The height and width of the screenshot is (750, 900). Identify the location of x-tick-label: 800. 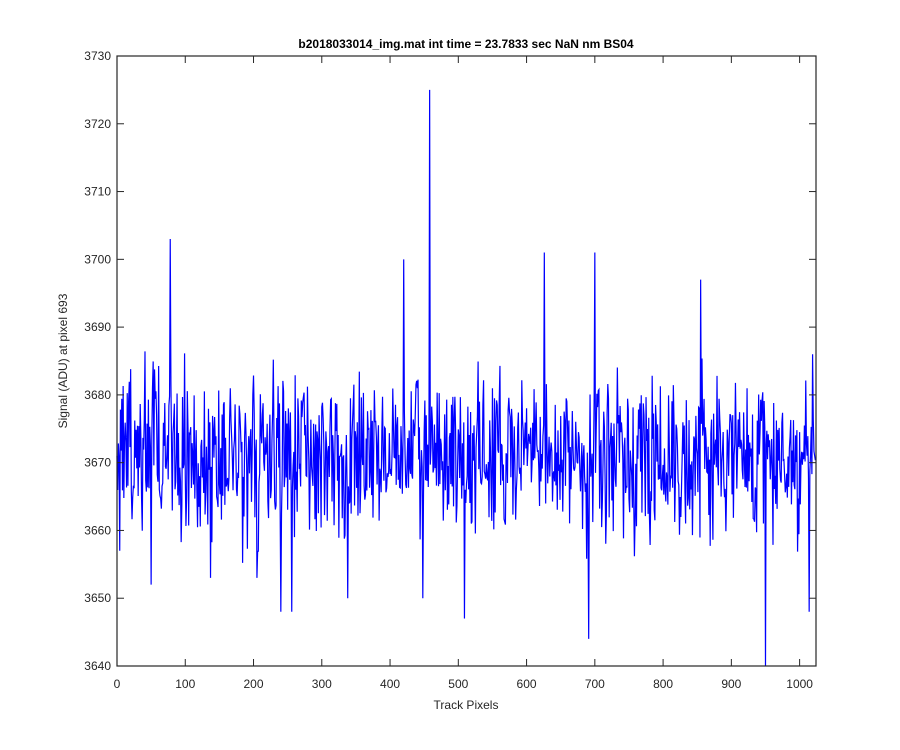
(663, 684).